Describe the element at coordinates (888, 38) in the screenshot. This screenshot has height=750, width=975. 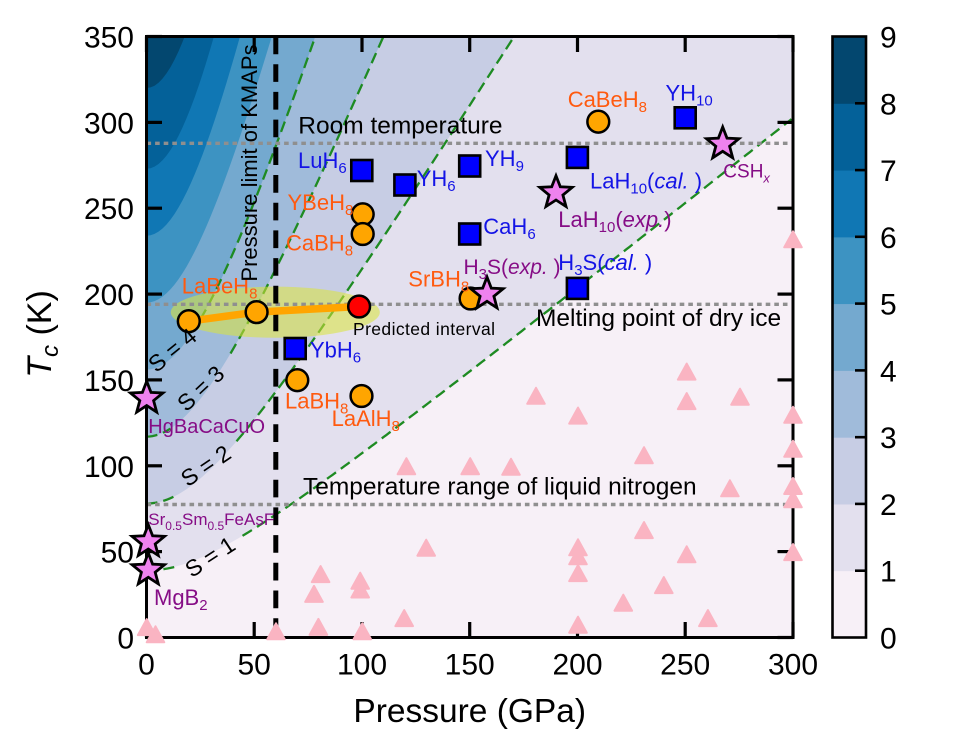
I see `svg-text: 9` at that location.